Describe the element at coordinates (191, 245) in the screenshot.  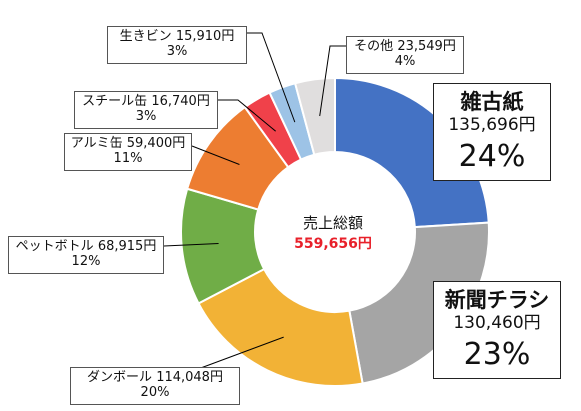
I see `leader-line-petbottle` at that location.